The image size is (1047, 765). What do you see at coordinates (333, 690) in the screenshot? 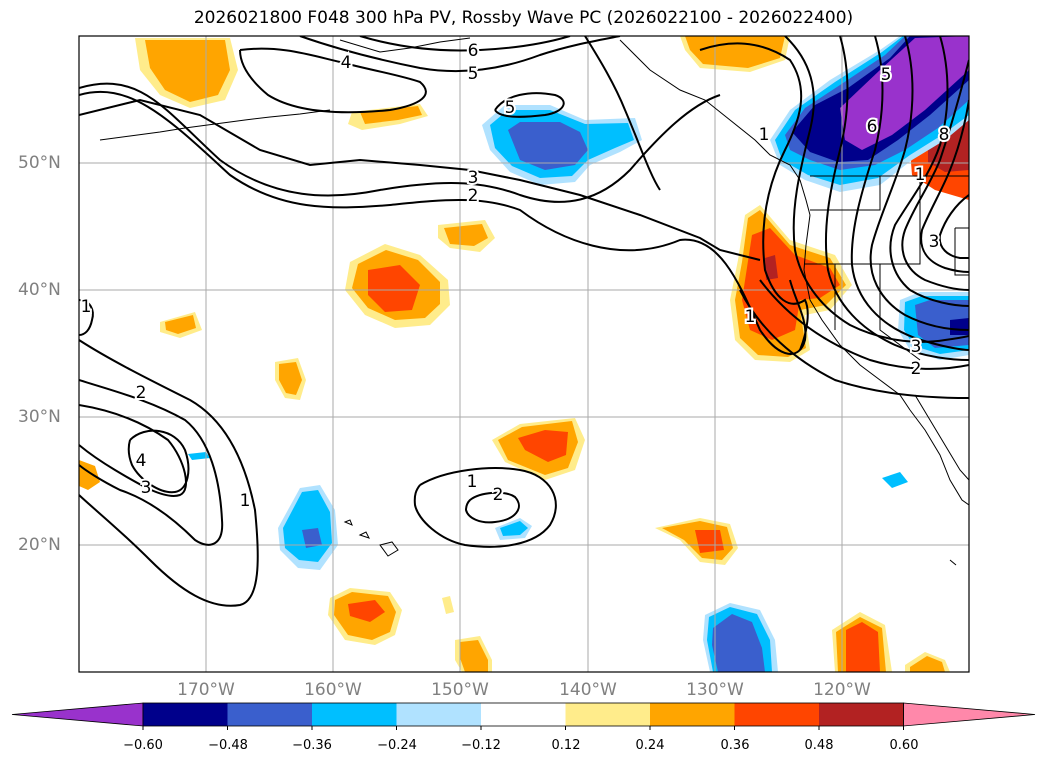
I see `lon-label: 160°W` at bounding box center [333, 690].